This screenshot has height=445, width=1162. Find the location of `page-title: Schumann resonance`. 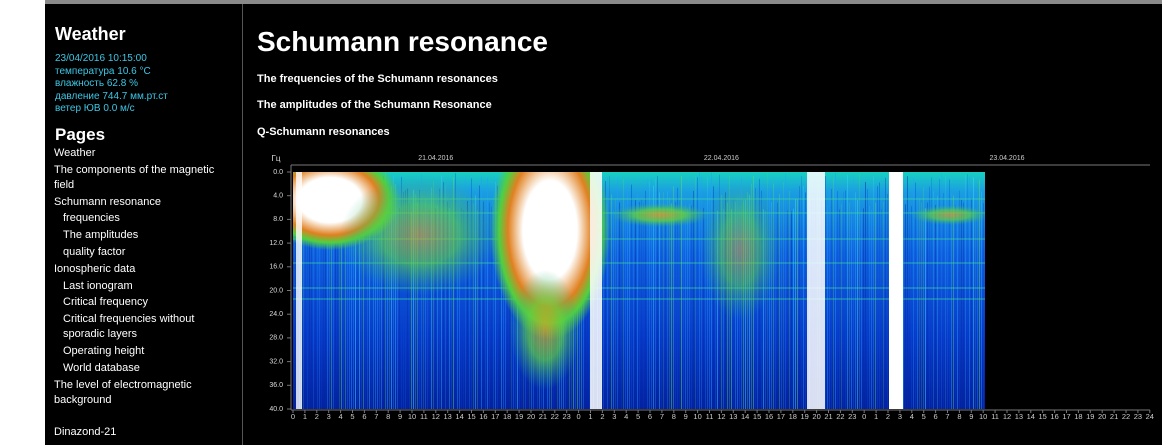

page-title: Schumann resonance is located at coordinates (402, 41).